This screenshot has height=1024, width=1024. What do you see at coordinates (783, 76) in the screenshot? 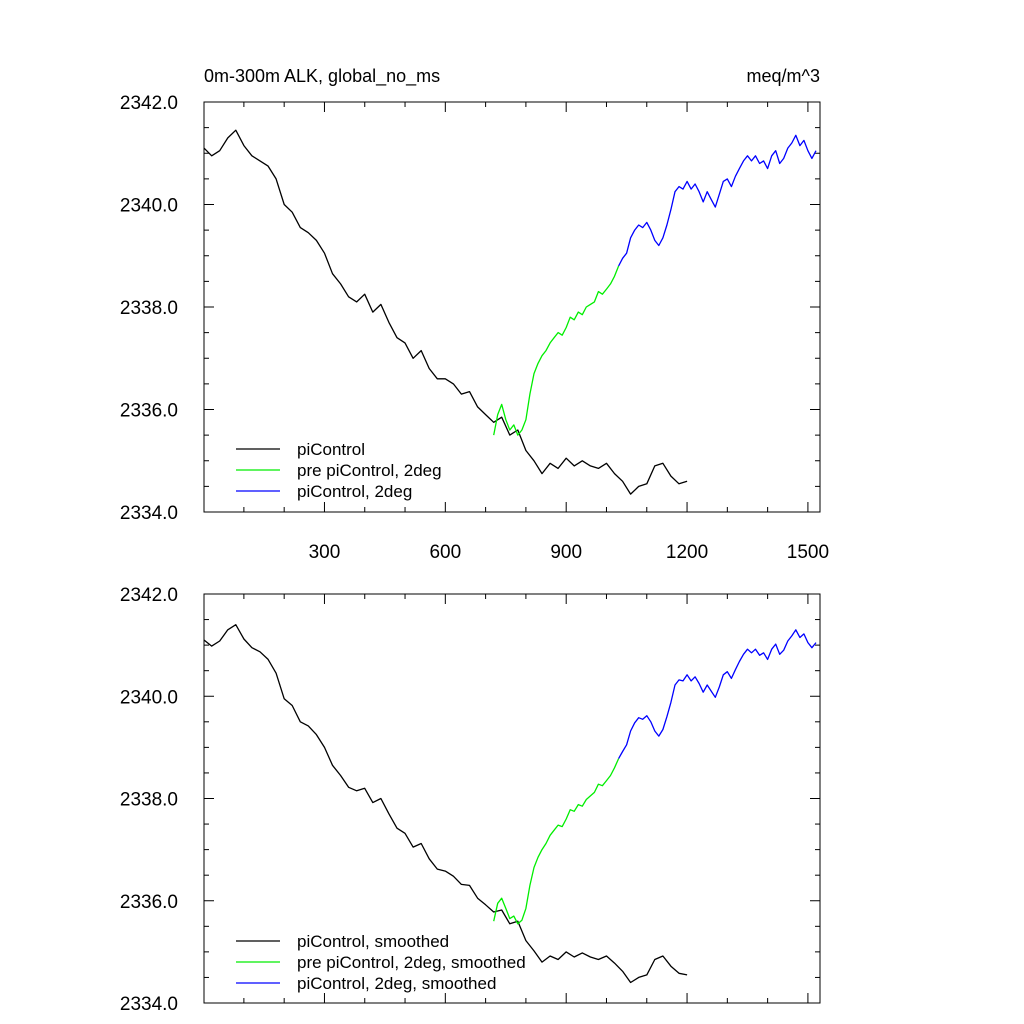
I see `units-label: meq/m^3` at bounding box center [783, 76].